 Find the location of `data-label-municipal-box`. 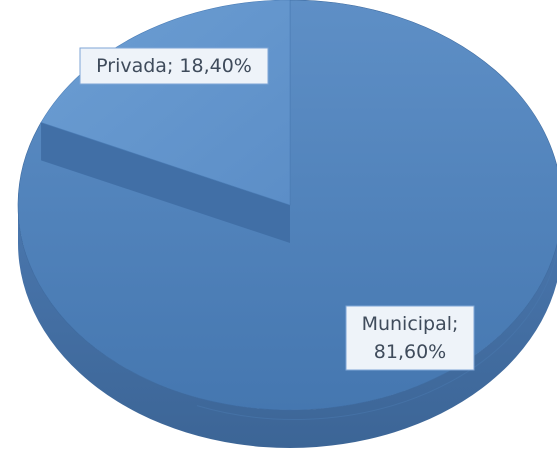

data-label-municipal-box is located at coordinates (410, 338).